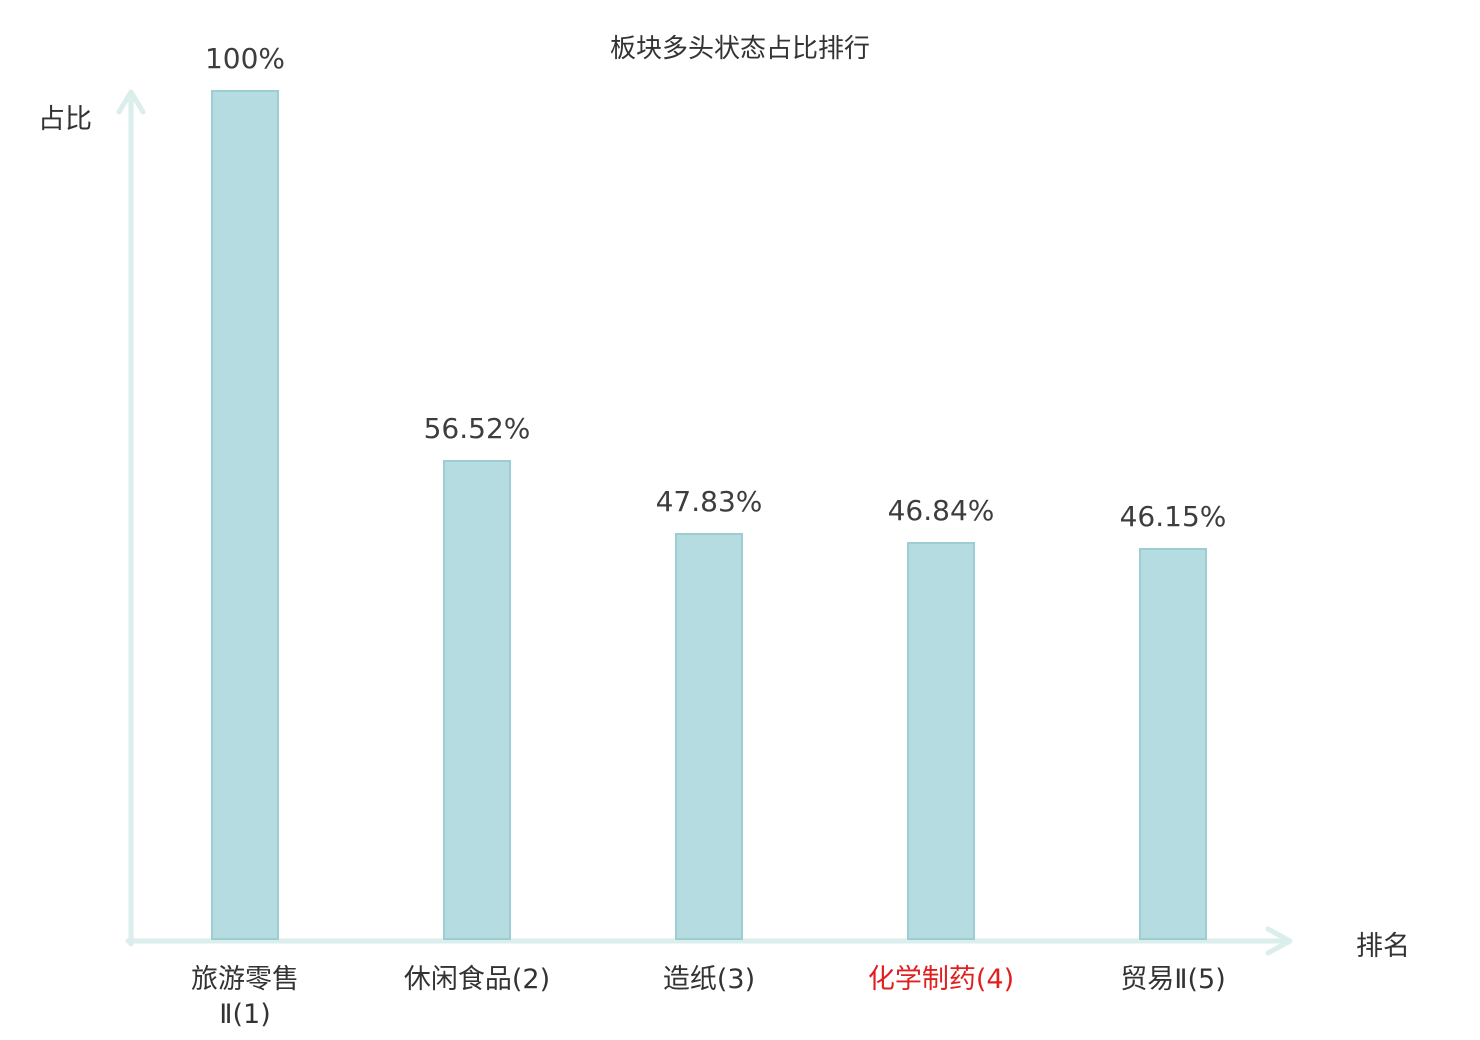 Image resolution: width=1480 pixels, height=1040 pixels. Describe the element at coordinates (245, 58) in the screenshot. I see `bar-value-label: 100%` at that location.